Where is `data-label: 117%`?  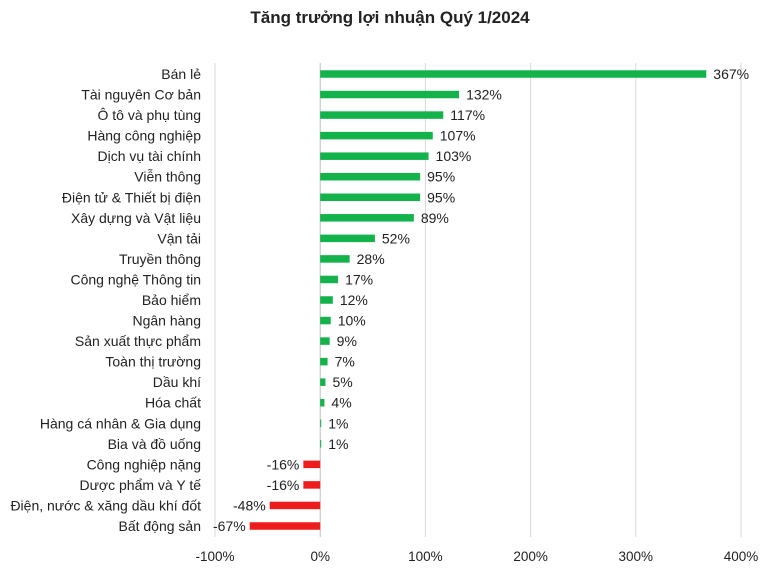
data-label: 117% is located at coordinates (467, 115).